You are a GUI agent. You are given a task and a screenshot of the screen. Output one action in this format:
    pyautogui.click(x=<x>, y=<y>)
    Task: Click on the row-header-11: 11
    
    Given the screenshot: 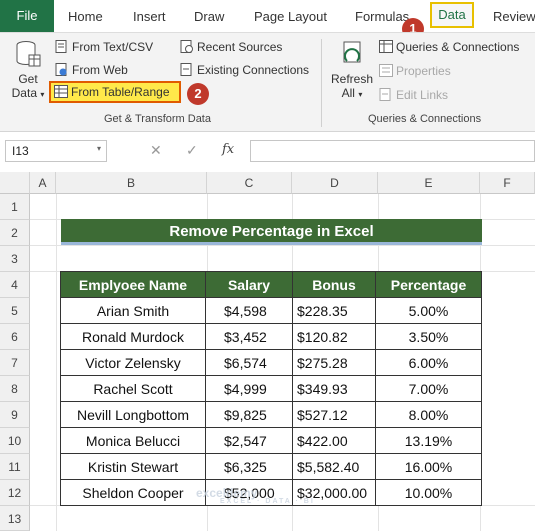 What is the action you would take?
    pyautogui.click(x=15, y=467)
    